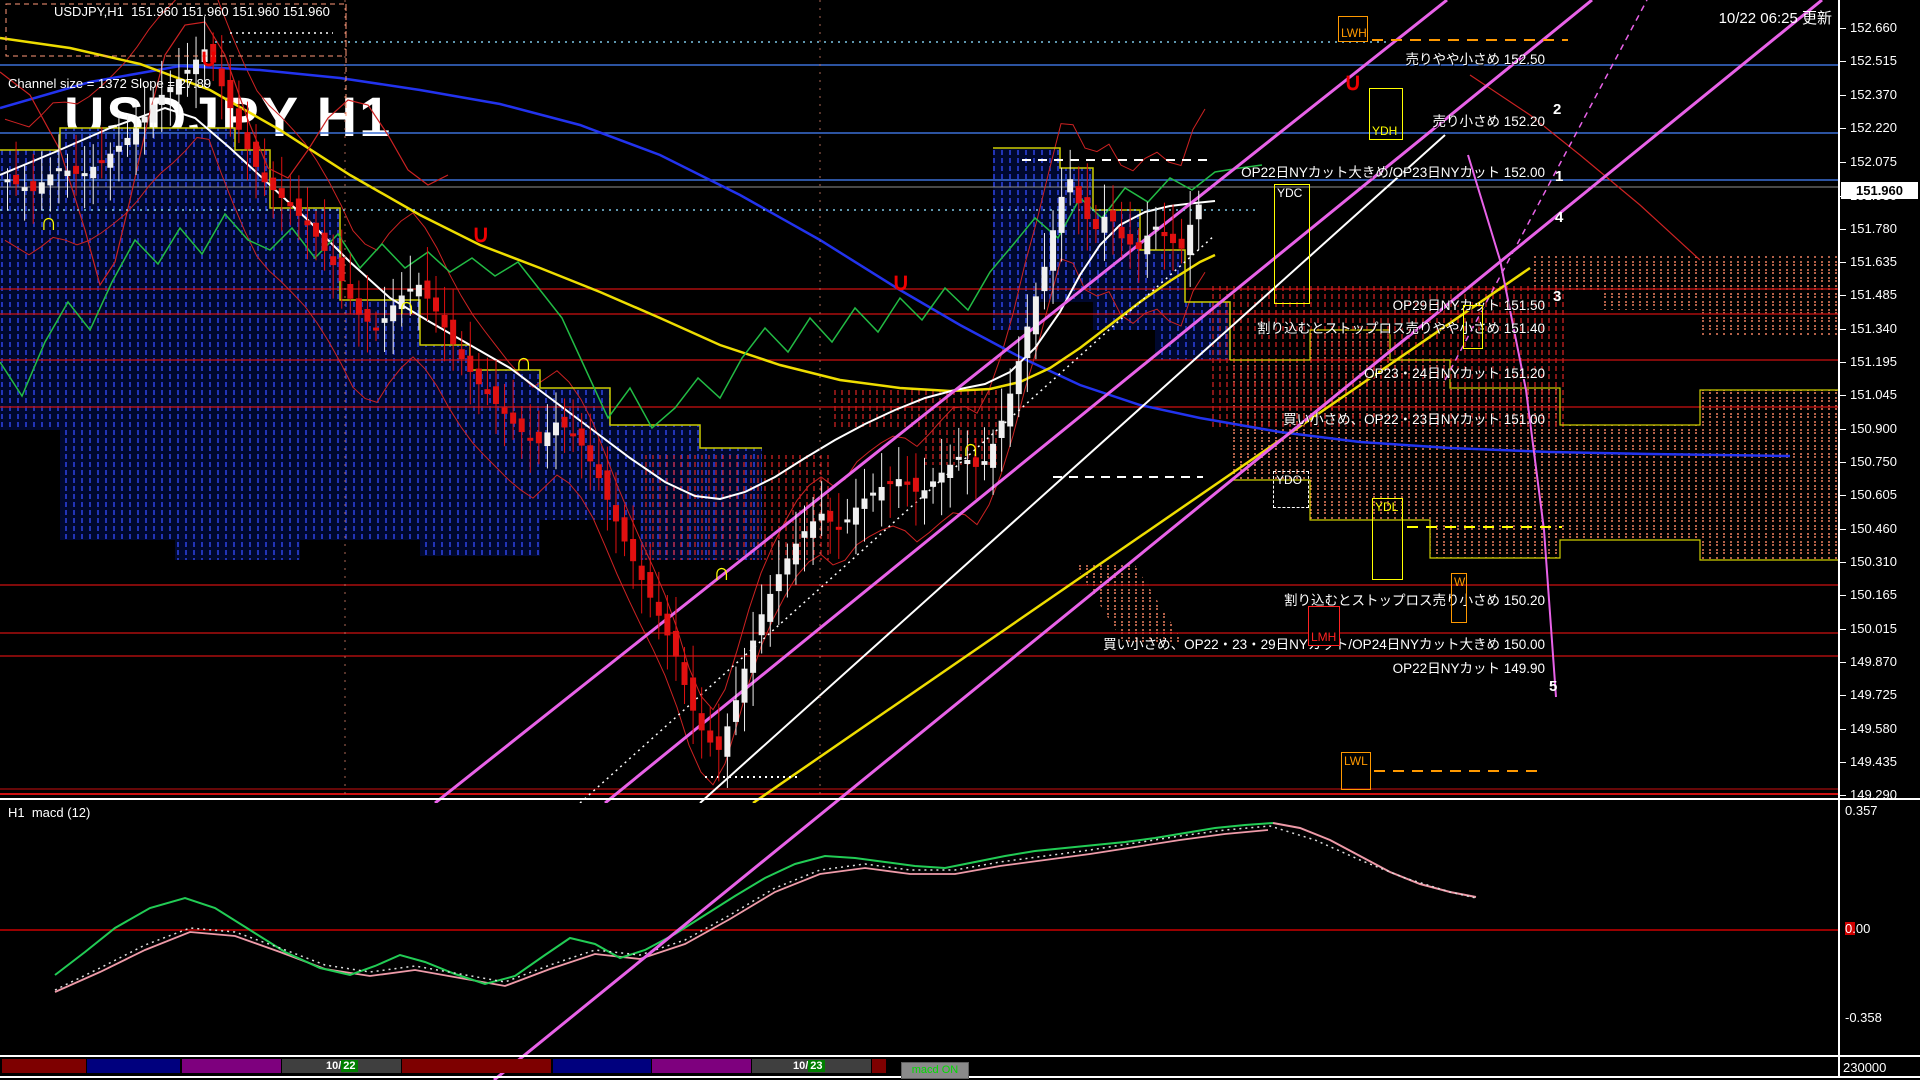 This screenshot has height=1080, width=1920. Describe the element at coordinates (1873, 528) in the screenshot. I see `price-axis-label: 150.460` at that location.